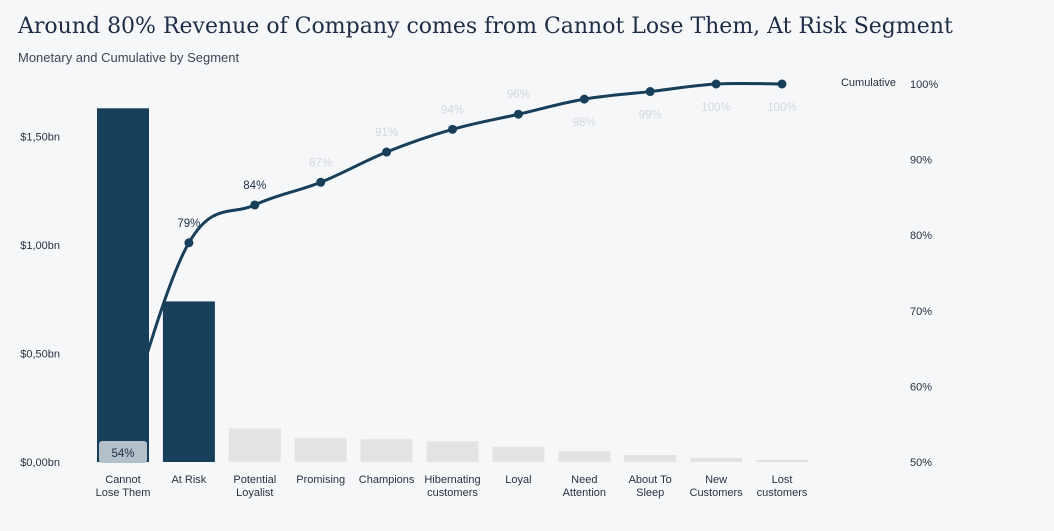 Image resolution: width=1054 pixels, height=531 pixels. Describe the element at coordinates (518, 95) in the screenshot. I see `data-label: 96%` at that location.